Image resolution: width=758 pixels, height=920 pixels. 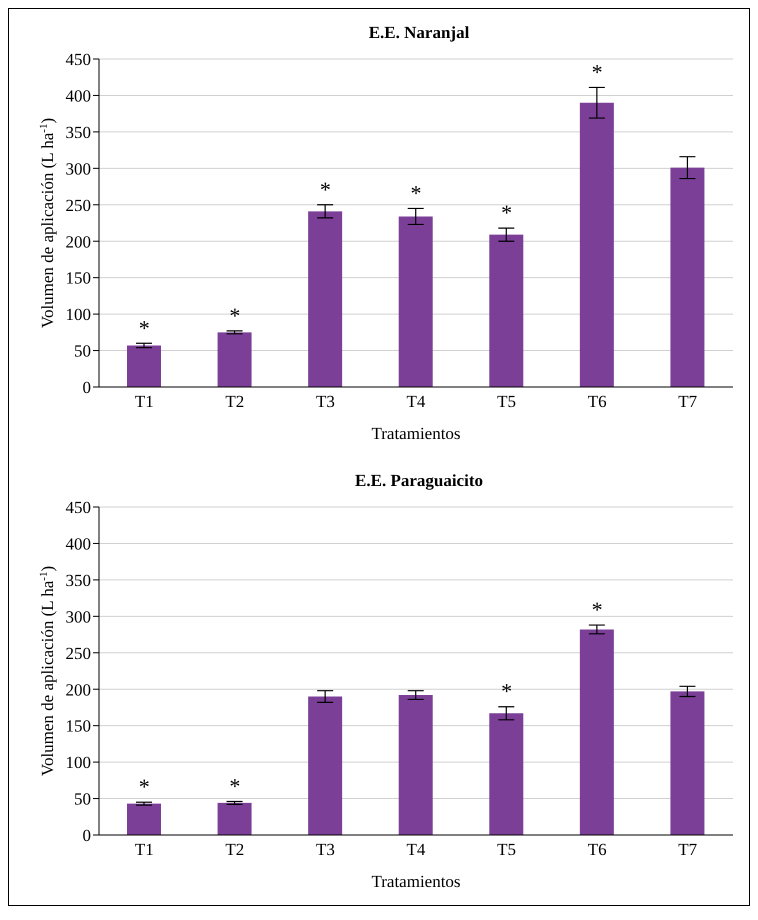 What do you see at coordinates (419, 481) in the screenshot?
I see `chart-title: E.E. Paraguaicito` at bounding box center [419, 481].